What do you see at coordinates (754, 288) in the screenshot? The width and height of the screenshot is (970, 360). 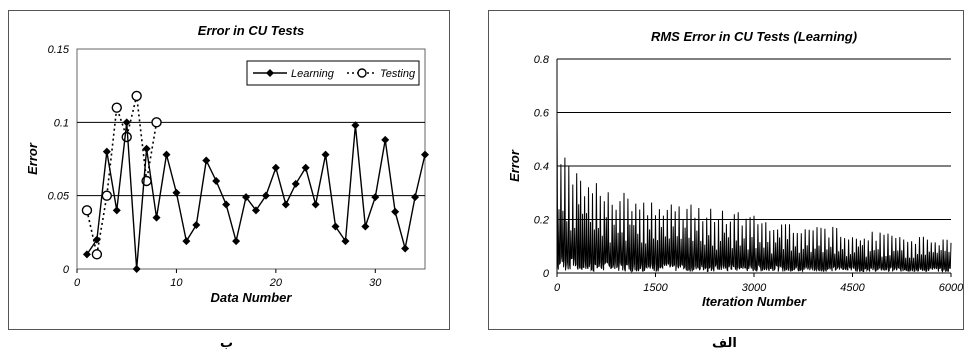 I see `x-tick-label-right: 3000` at bounding box center [754, 288].